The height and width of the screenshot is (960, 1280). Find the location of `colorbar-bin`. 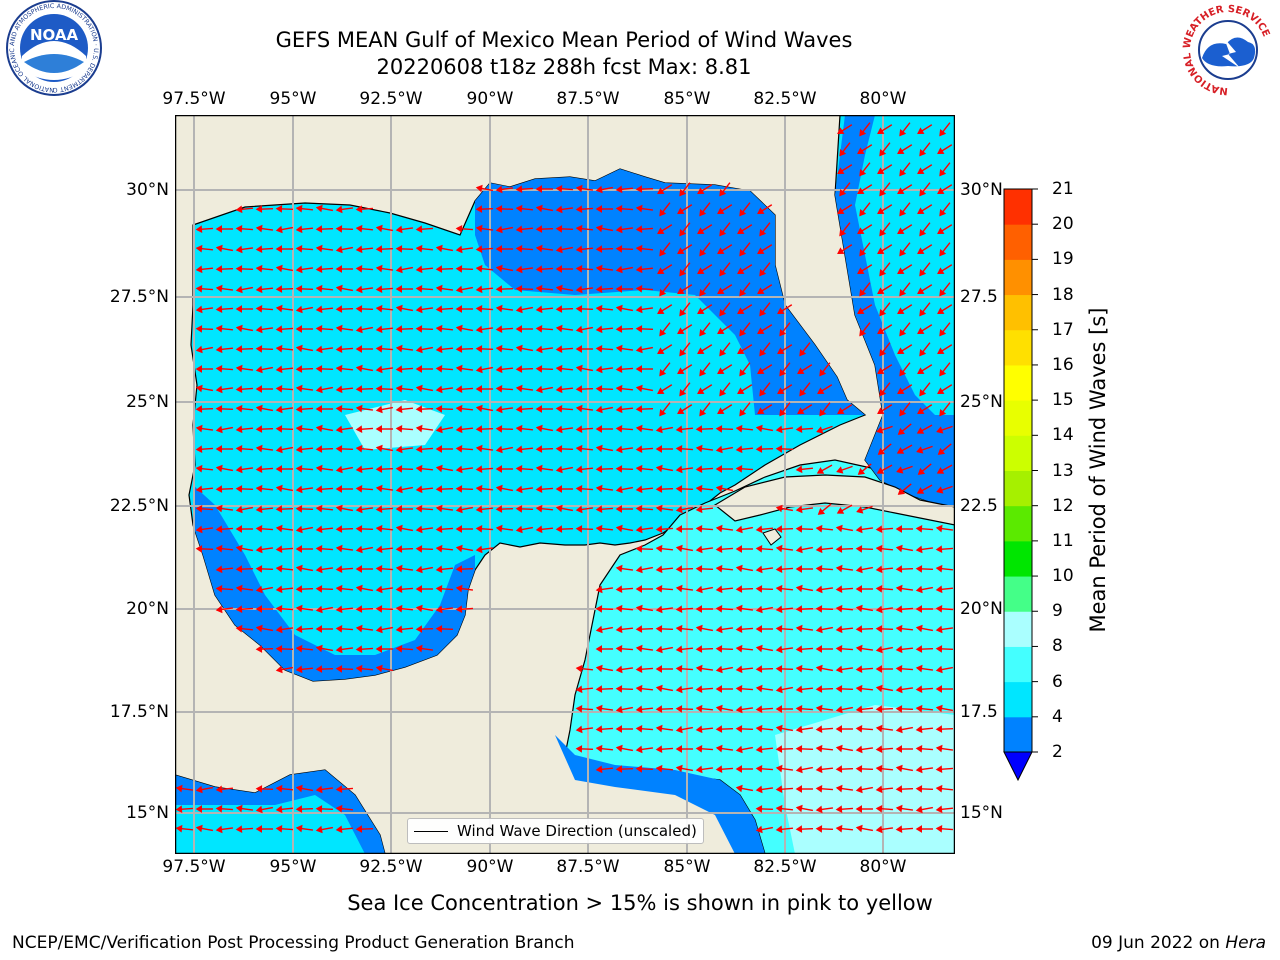

colorbar-bin is located at coordinates (1018, 629).